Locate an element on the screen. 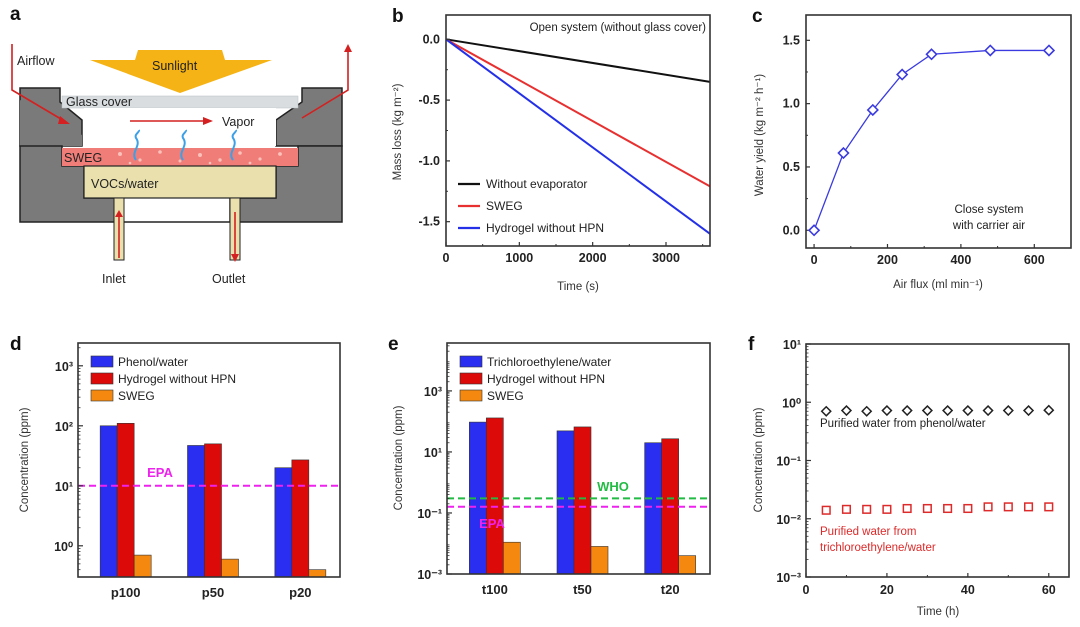 This screenshot has height=627, width=1080. label-airflow: Airflow is located at coordinates (36, 61).